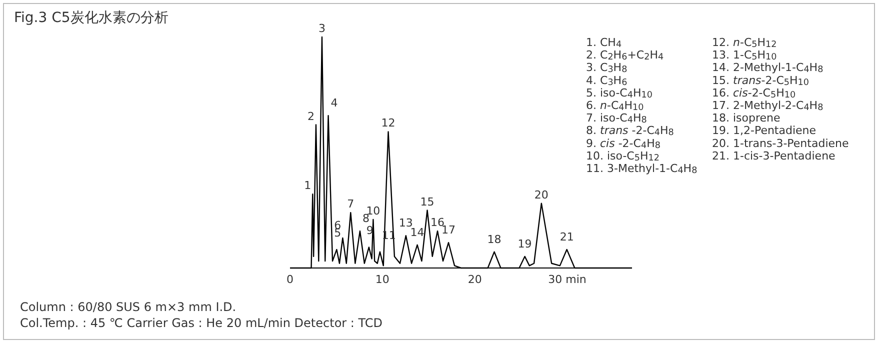 Image resolution: width=878 pixels, height=343 pixels. I want to click on annotation: 19, so click(525, 243).